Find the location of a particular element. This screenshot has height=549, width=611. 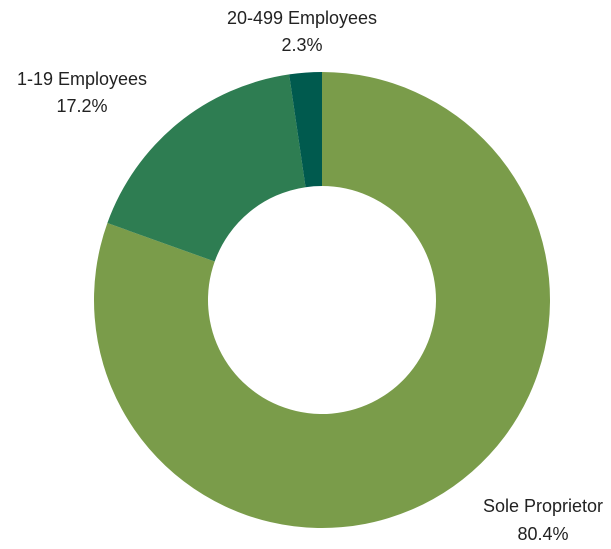

slice-label: 20-499 Employees is located at coordinates (302, 18).